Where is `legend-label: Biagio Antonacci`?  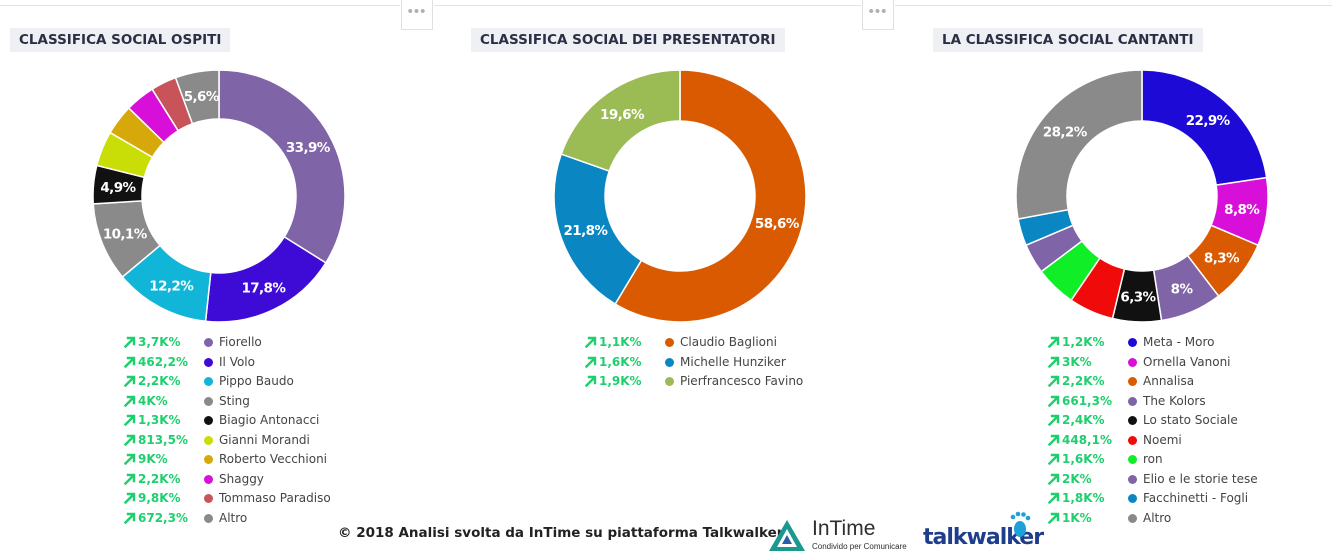
legend-label: Biagio Antonacci is located at coordinates (269, 420).